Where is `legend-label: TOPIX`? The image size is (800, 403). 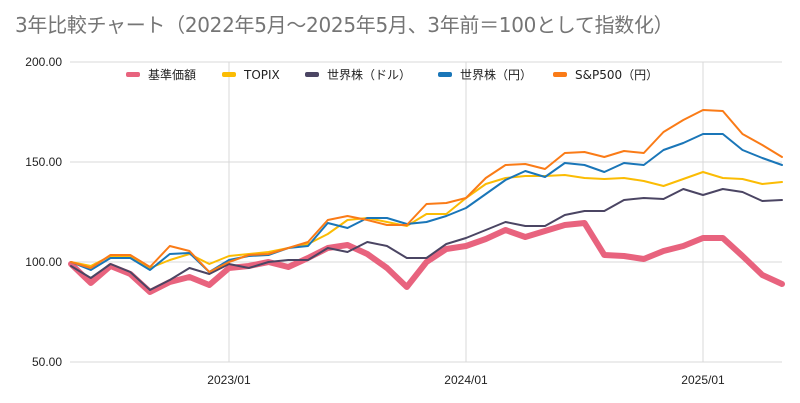
legend-label: TOPIX is located at coordinates (261, 75).